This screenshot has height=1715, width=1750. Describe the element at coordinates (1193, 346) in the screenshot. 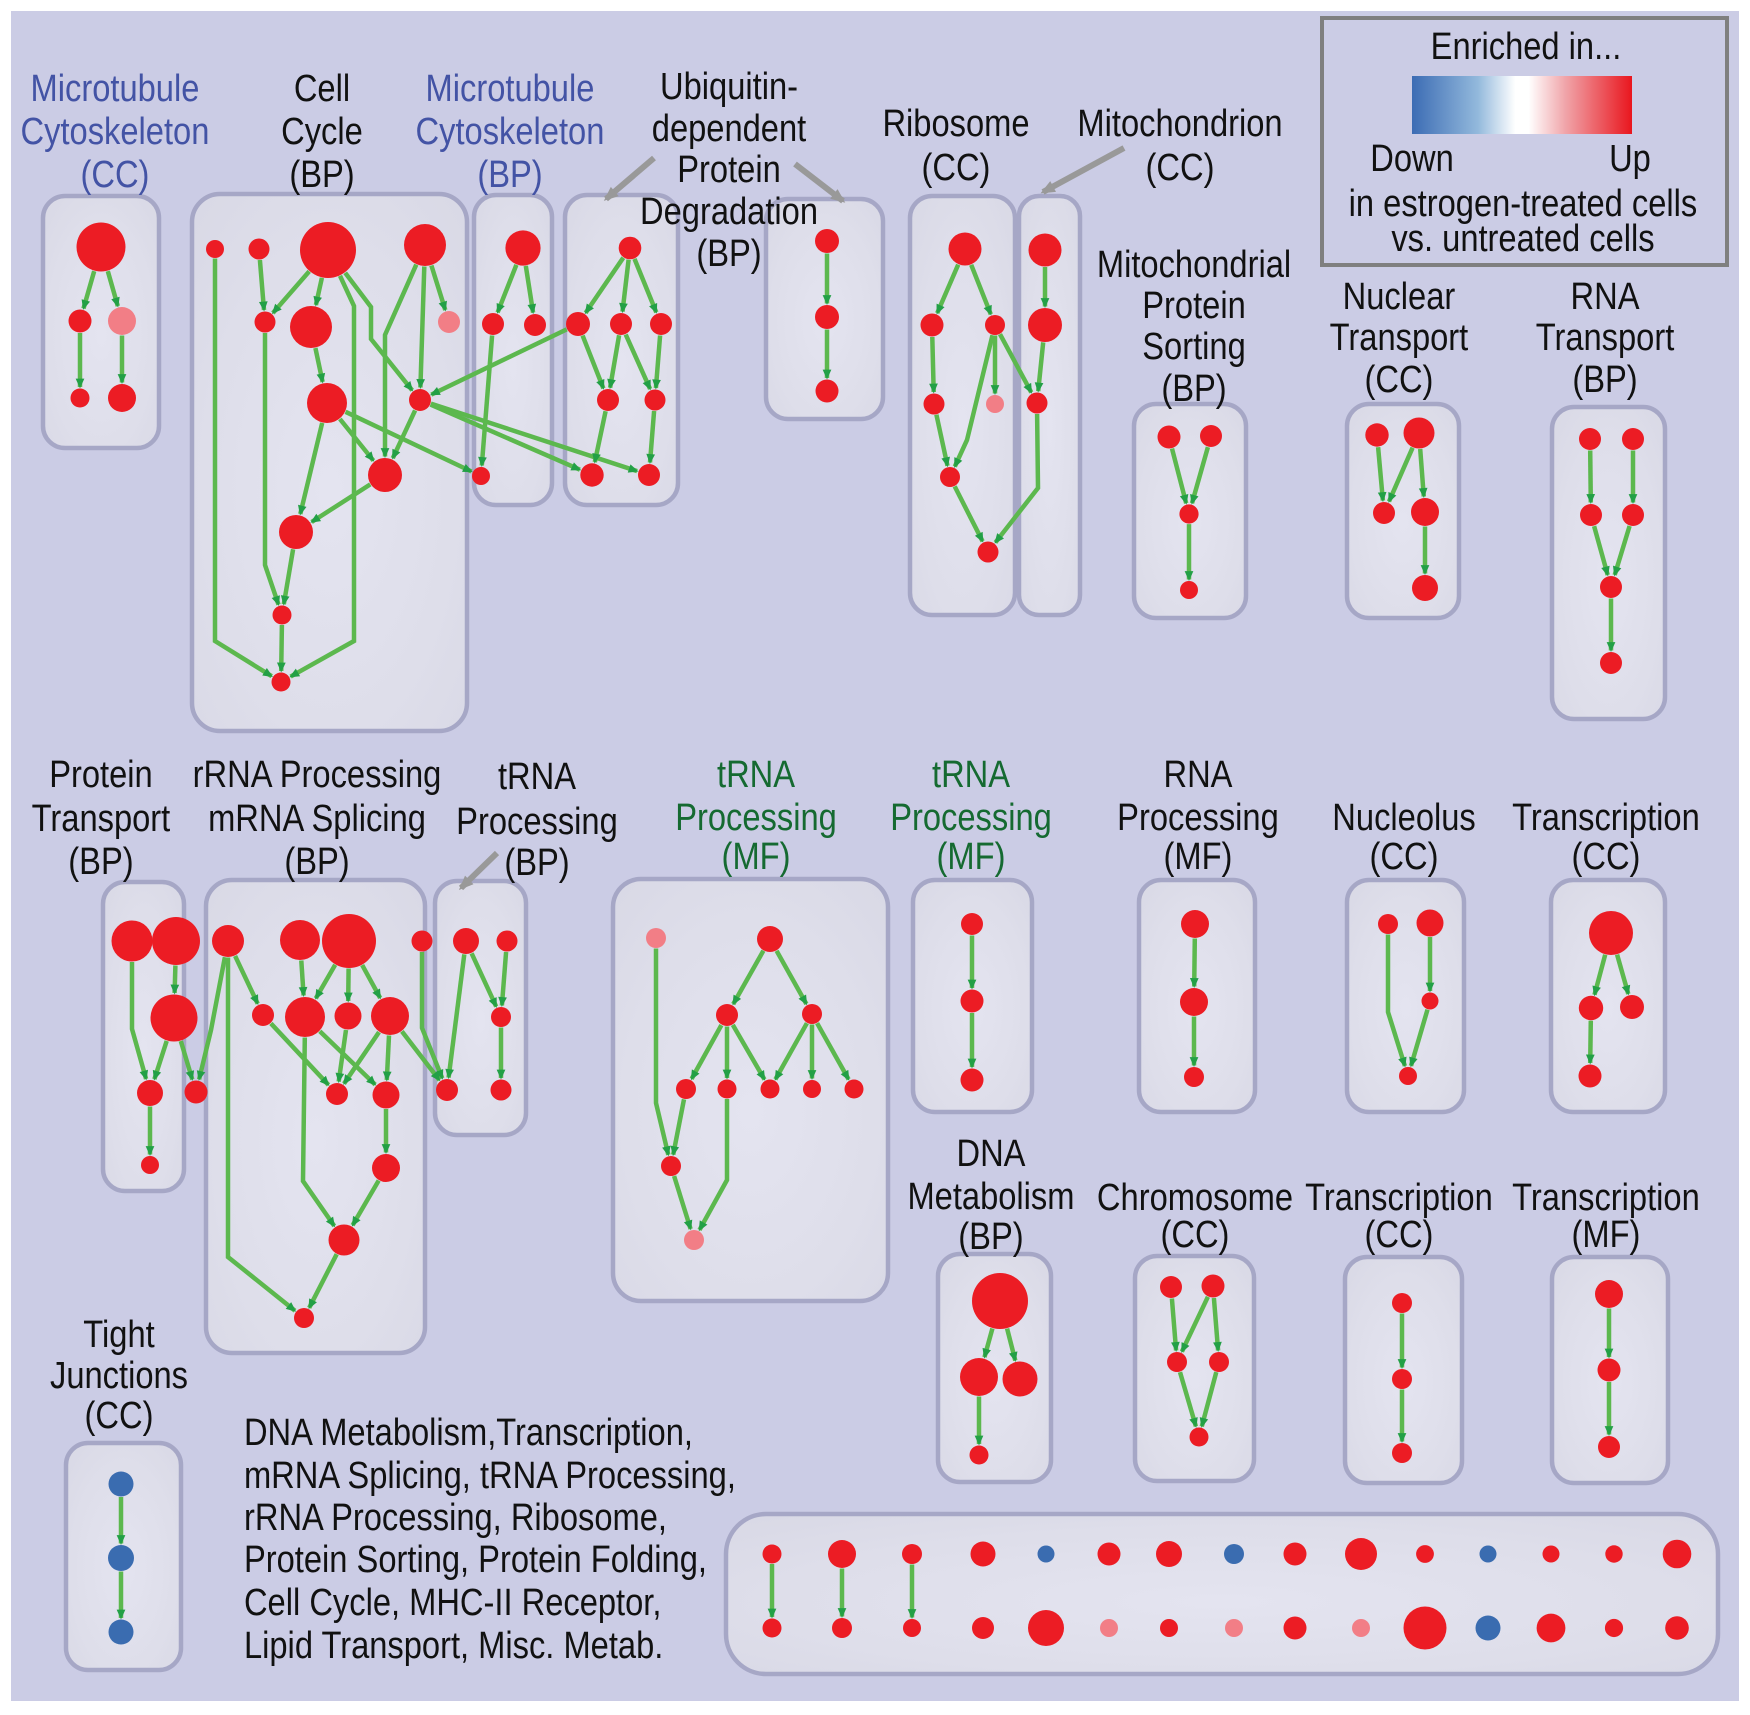

I see `svg-text: Sorting` at that location.